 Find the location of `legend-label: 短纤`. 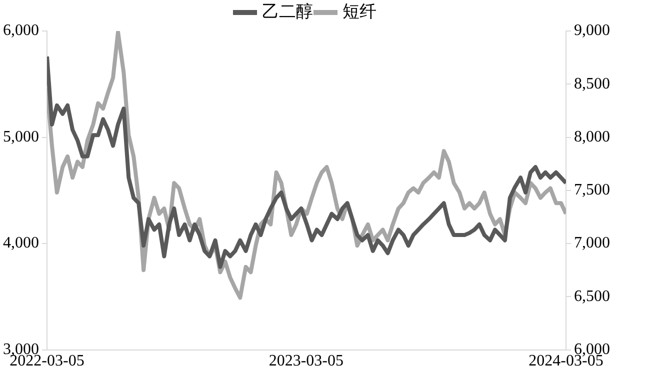

legend-label: 短纤 is located at coordinates (359, 11).